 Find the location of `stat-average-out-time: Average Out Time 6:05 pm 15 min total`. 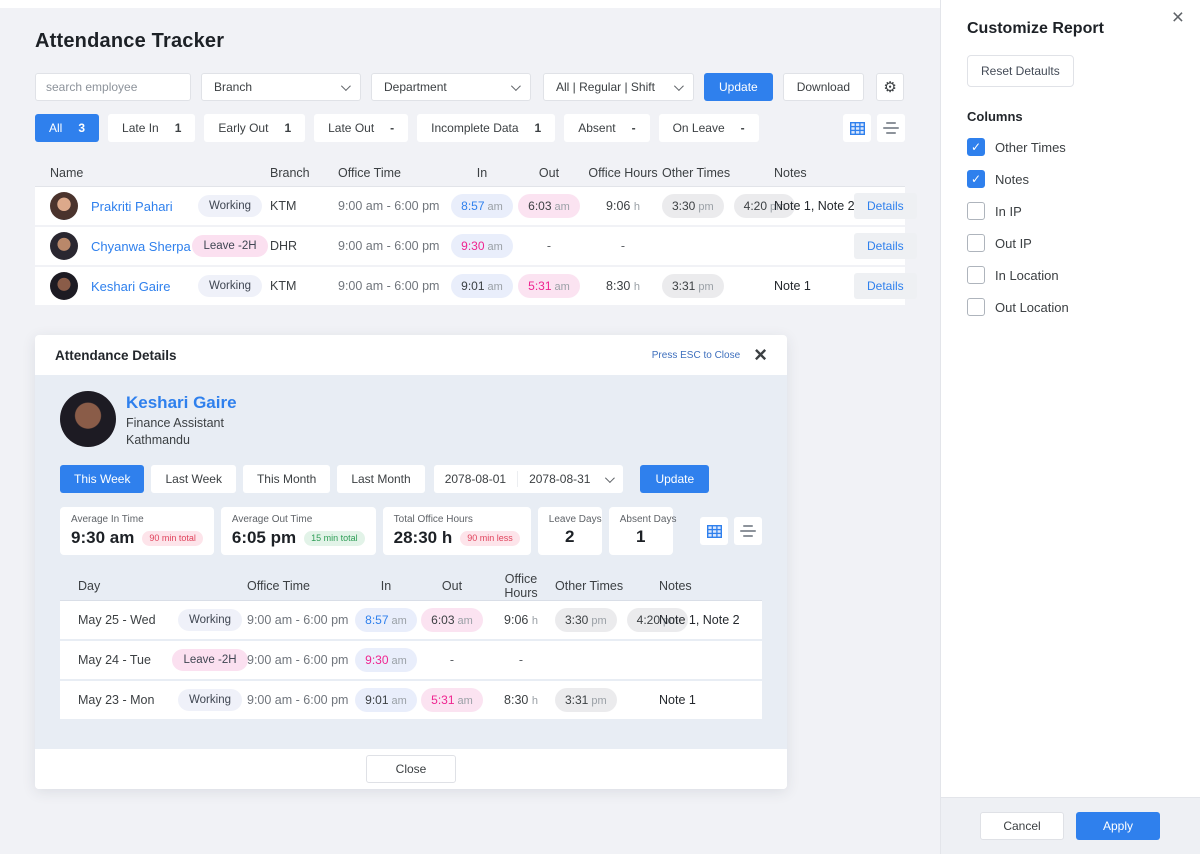

stat-average-out-time: Average Out Time 6:05 pm 15 min total is located at coordinates (298, 531).